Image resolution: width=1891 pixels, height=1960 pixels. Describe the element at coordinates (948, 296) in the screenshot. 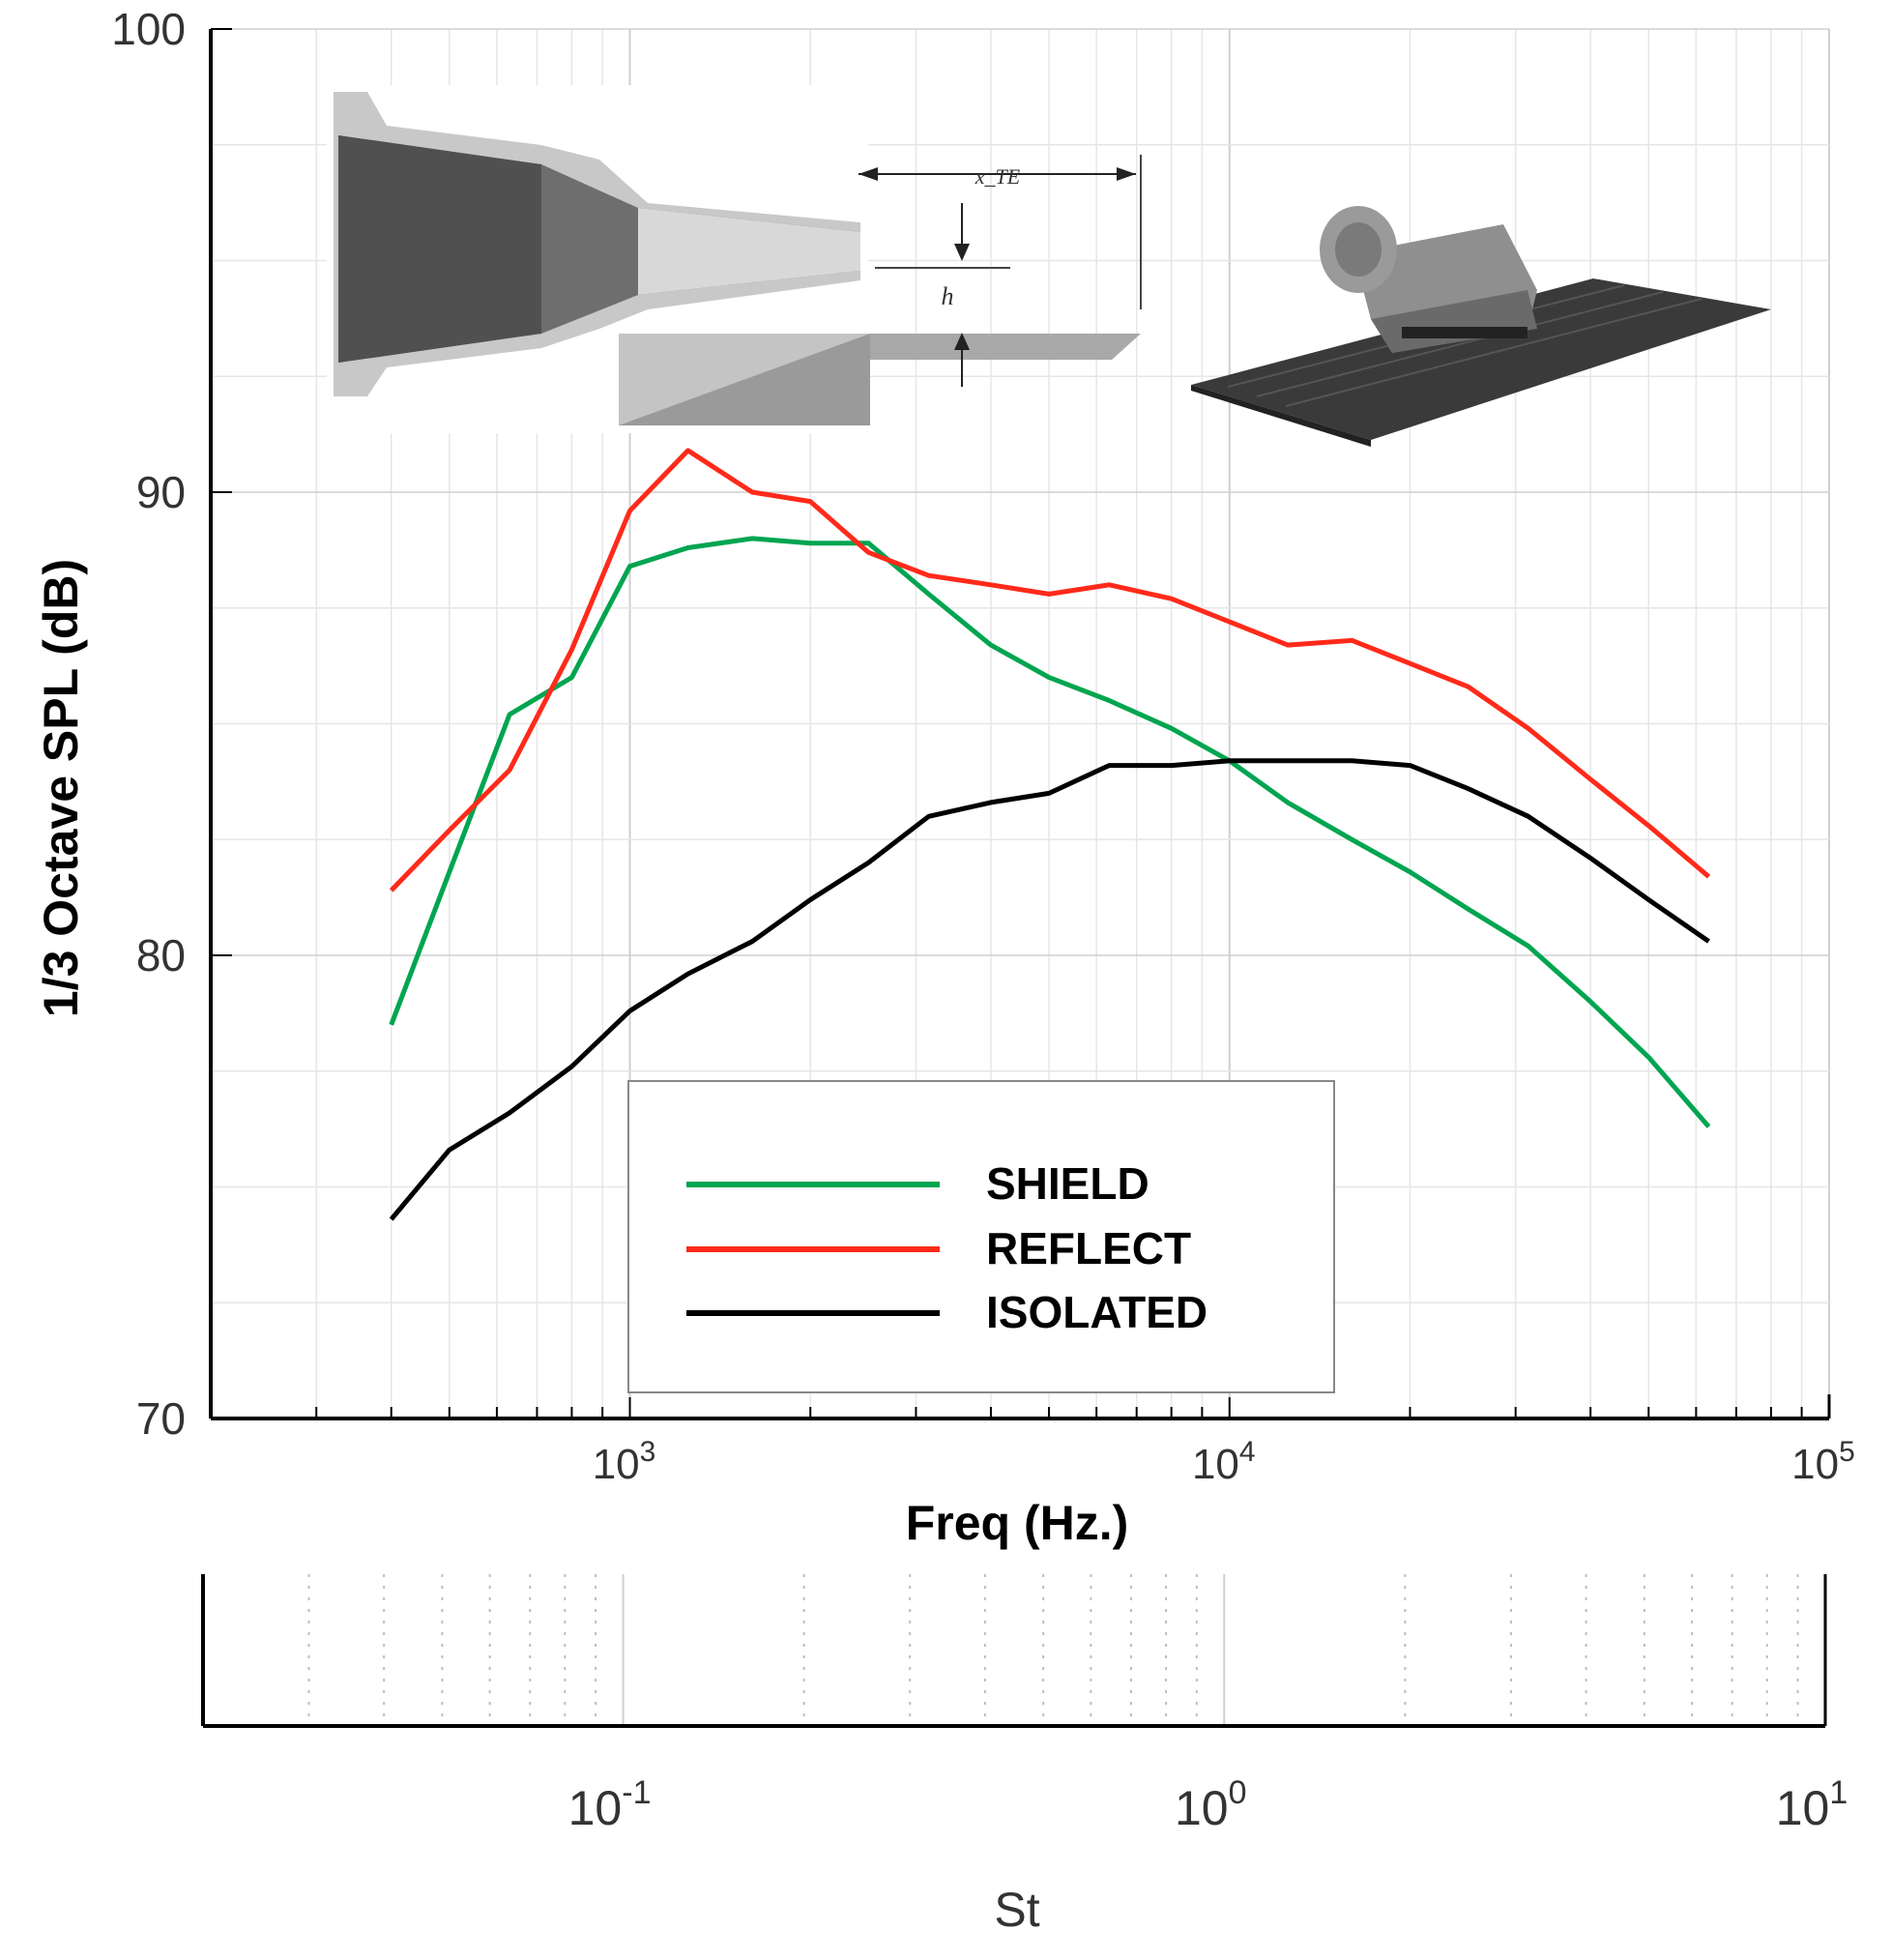

I see `inset-height-label: h` at that location.